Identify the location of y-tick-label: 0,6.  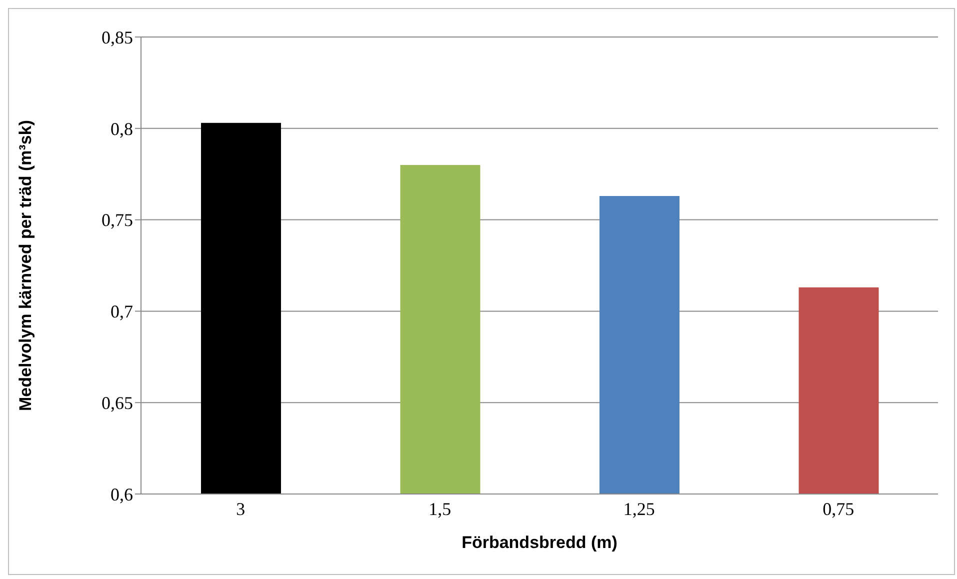
(121, 494).